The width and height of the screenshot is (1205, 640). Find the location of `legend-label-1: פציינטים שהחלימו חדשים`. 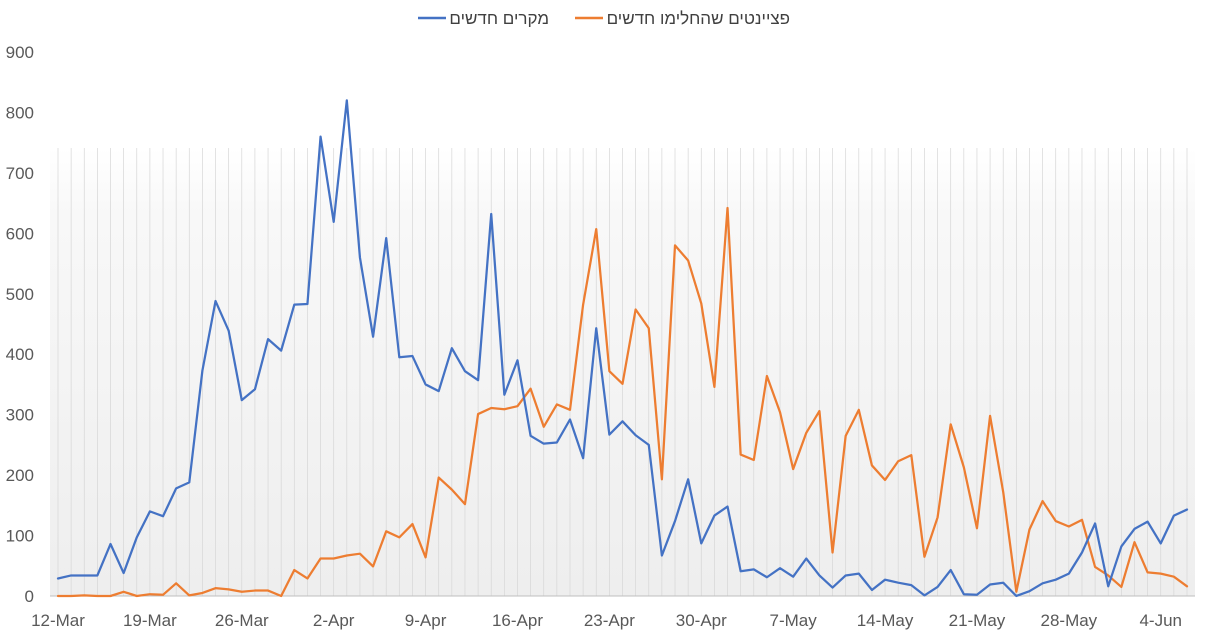

legend-label-1: פציינטים שהחלימו חדשים is located at coordinates (698, 18).